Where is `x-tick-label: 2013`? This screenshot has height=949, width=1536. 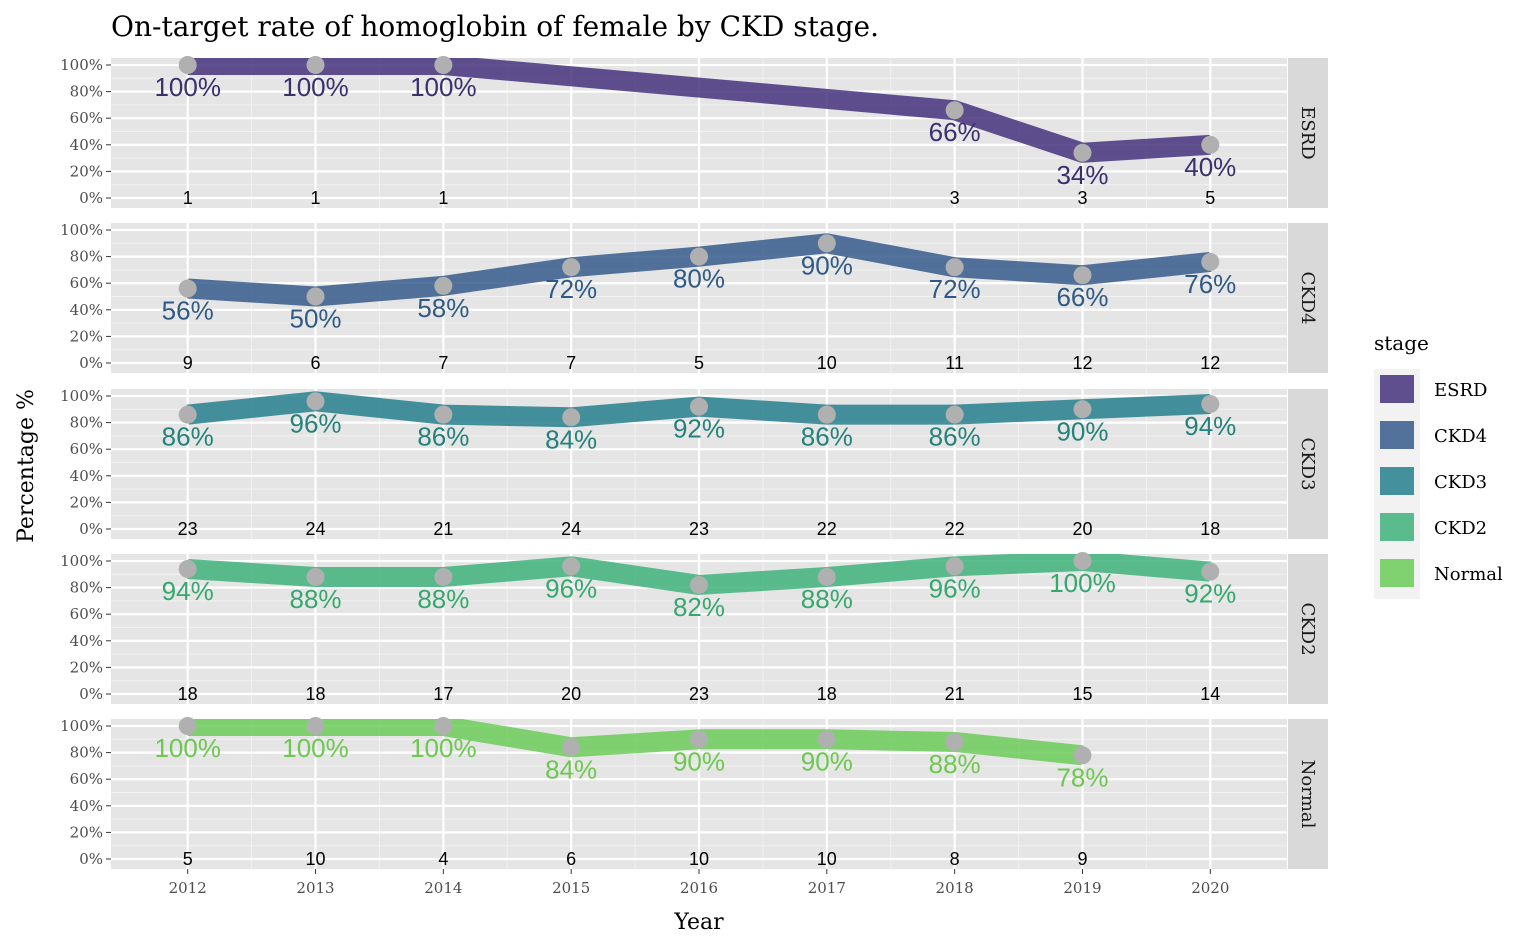
x-tick-label: 2013 is located at coordinates (315, 888).